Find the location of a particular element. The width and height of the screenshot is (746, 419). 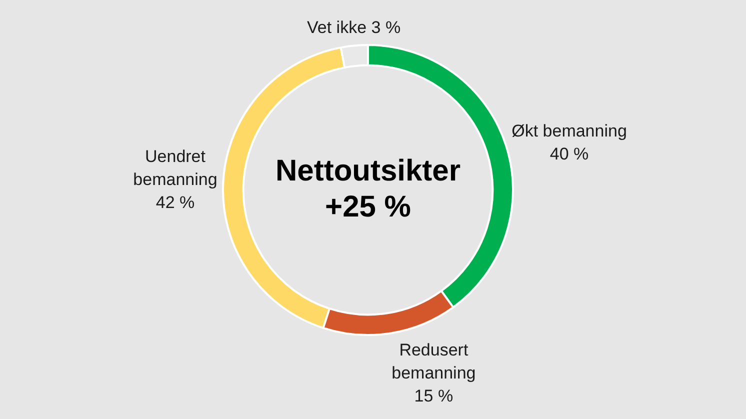

data-label: 40 % is located at coordinates (569, 154).